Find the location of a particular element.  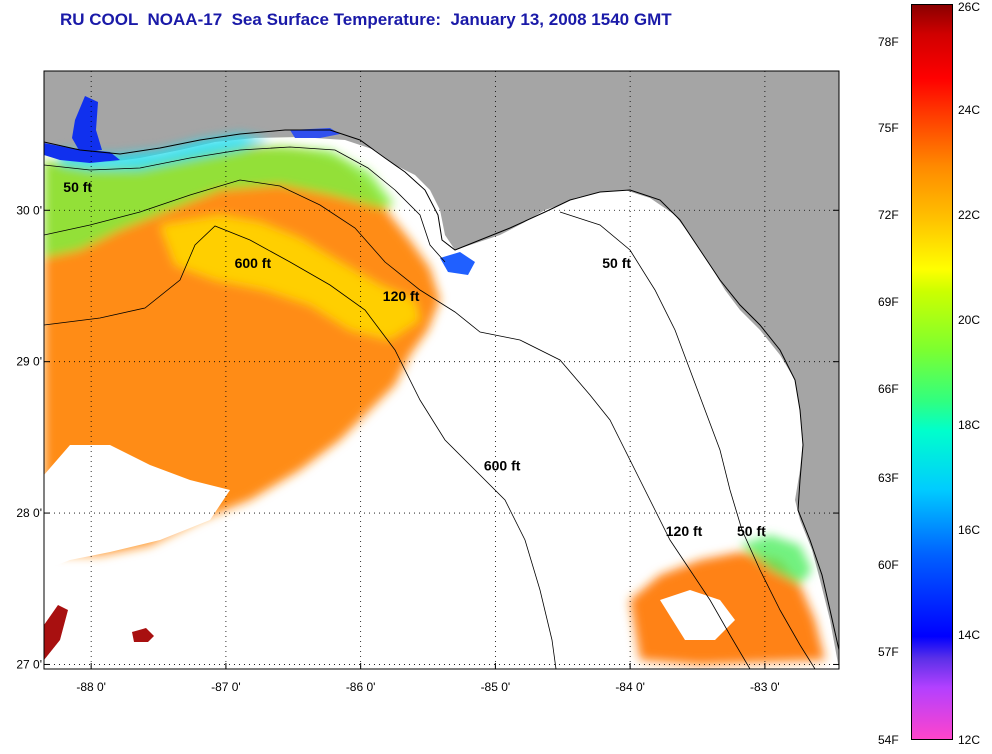

colorbar-f-label: 54F is located at coordinates (888, 740).